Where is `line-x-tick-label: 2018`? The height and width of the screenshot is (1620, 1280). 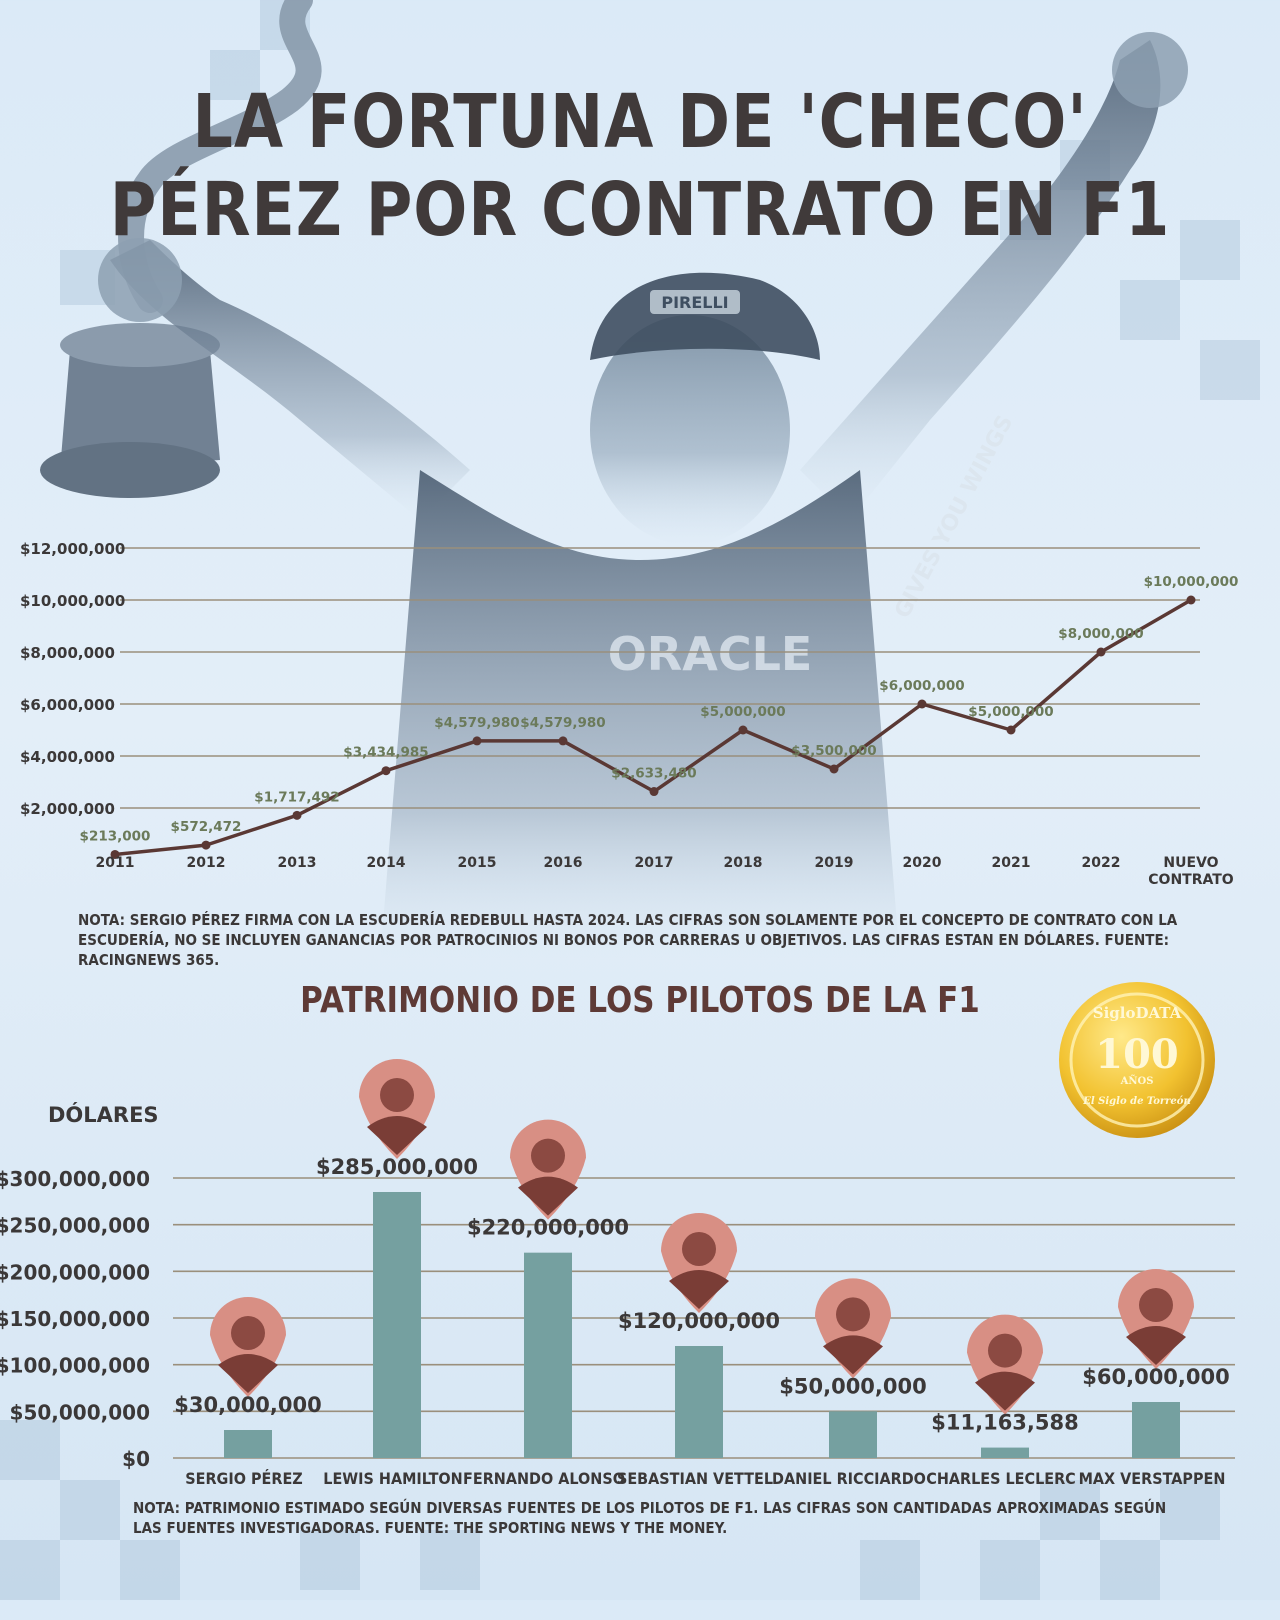
line-x-tick-label: 2018 is located at coordinates (743, 863).